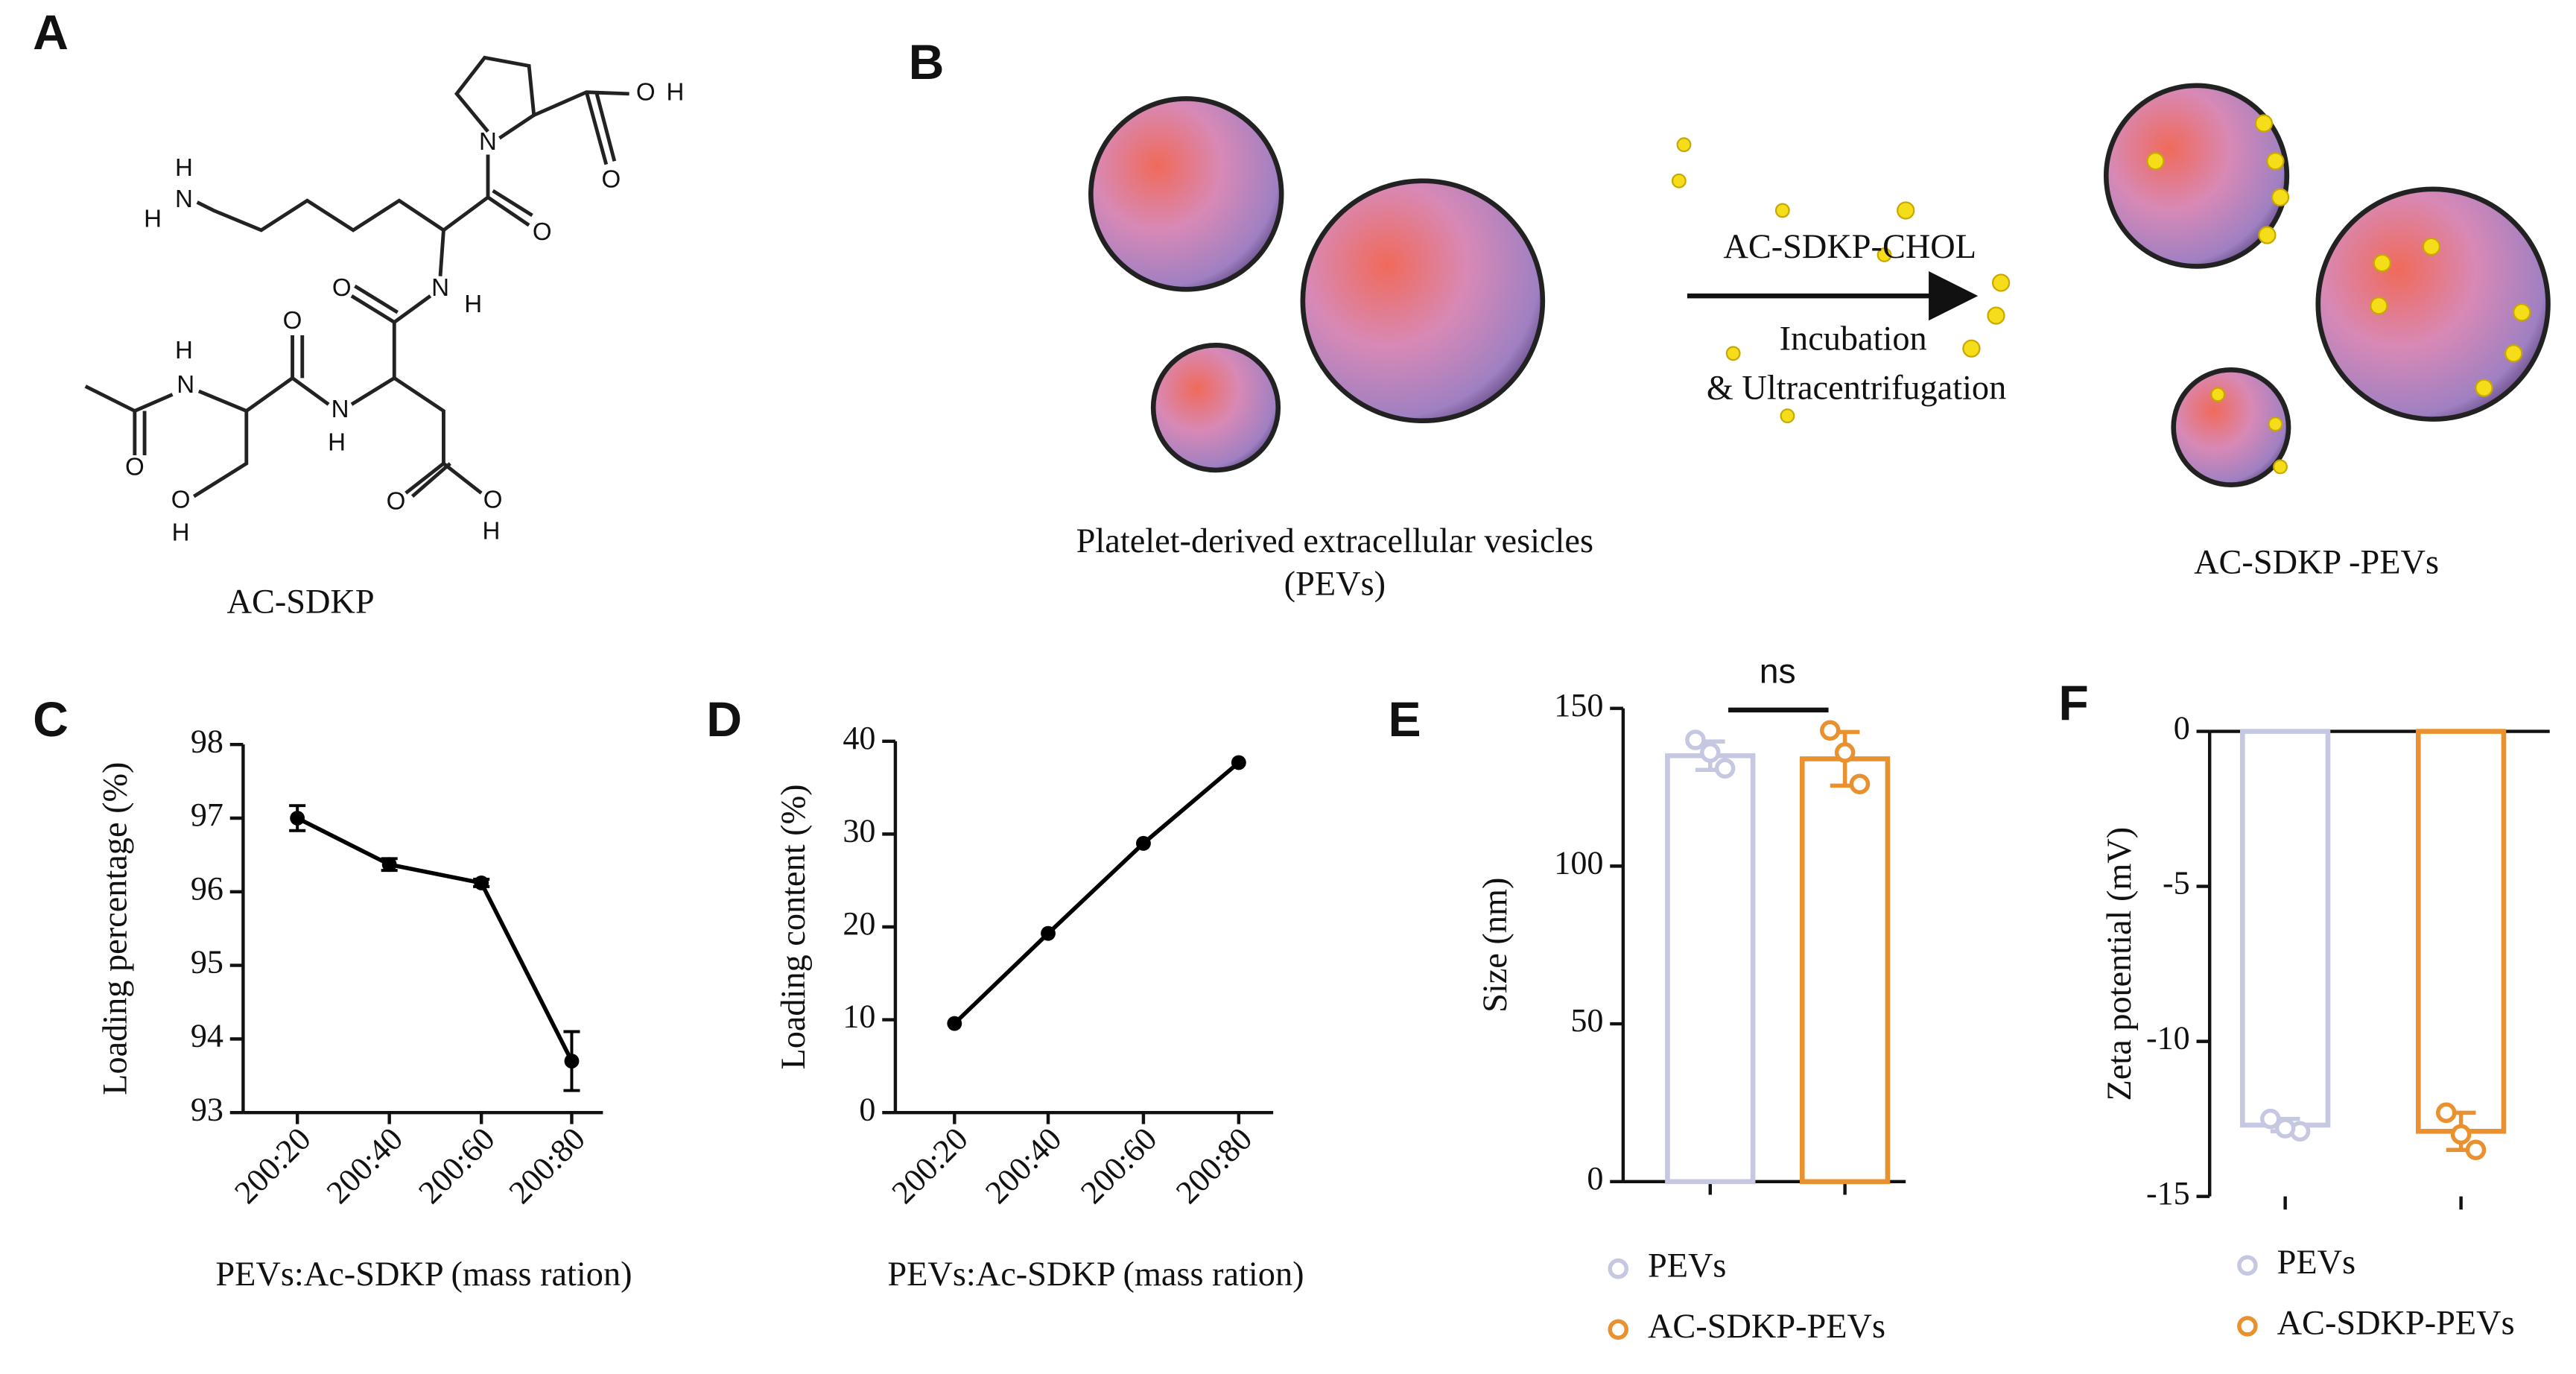  I want to click on step: & Ultracentrifugation, so click(1857, 389).